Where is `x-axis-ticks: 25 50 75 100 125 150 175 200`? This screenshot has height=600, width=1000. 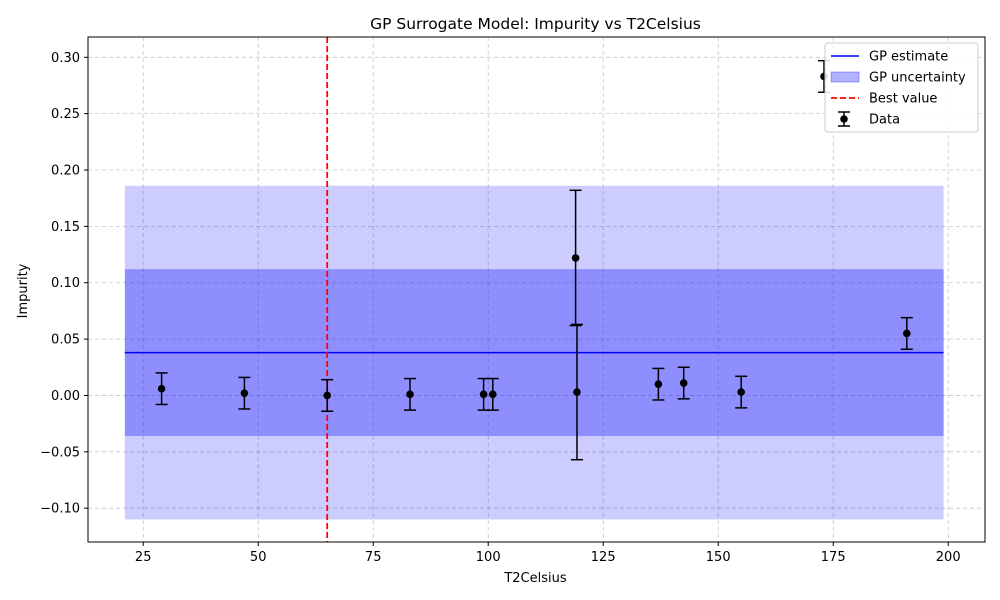
x-axis-ticks: 25 50 75 100 125 150 175 200 is located at coordinates (548, 553).